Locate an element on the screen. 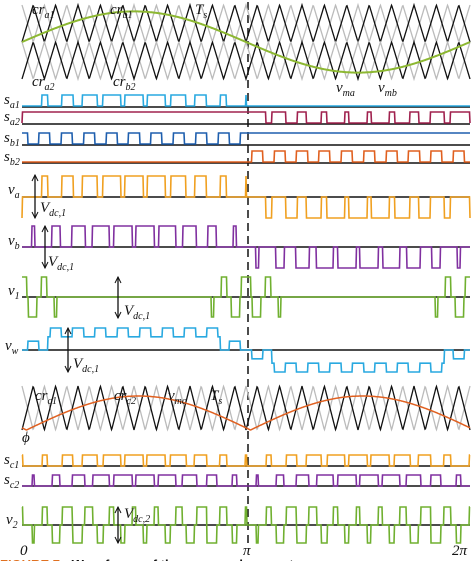  label-sub: b1 is located at coordinates (15, 143).